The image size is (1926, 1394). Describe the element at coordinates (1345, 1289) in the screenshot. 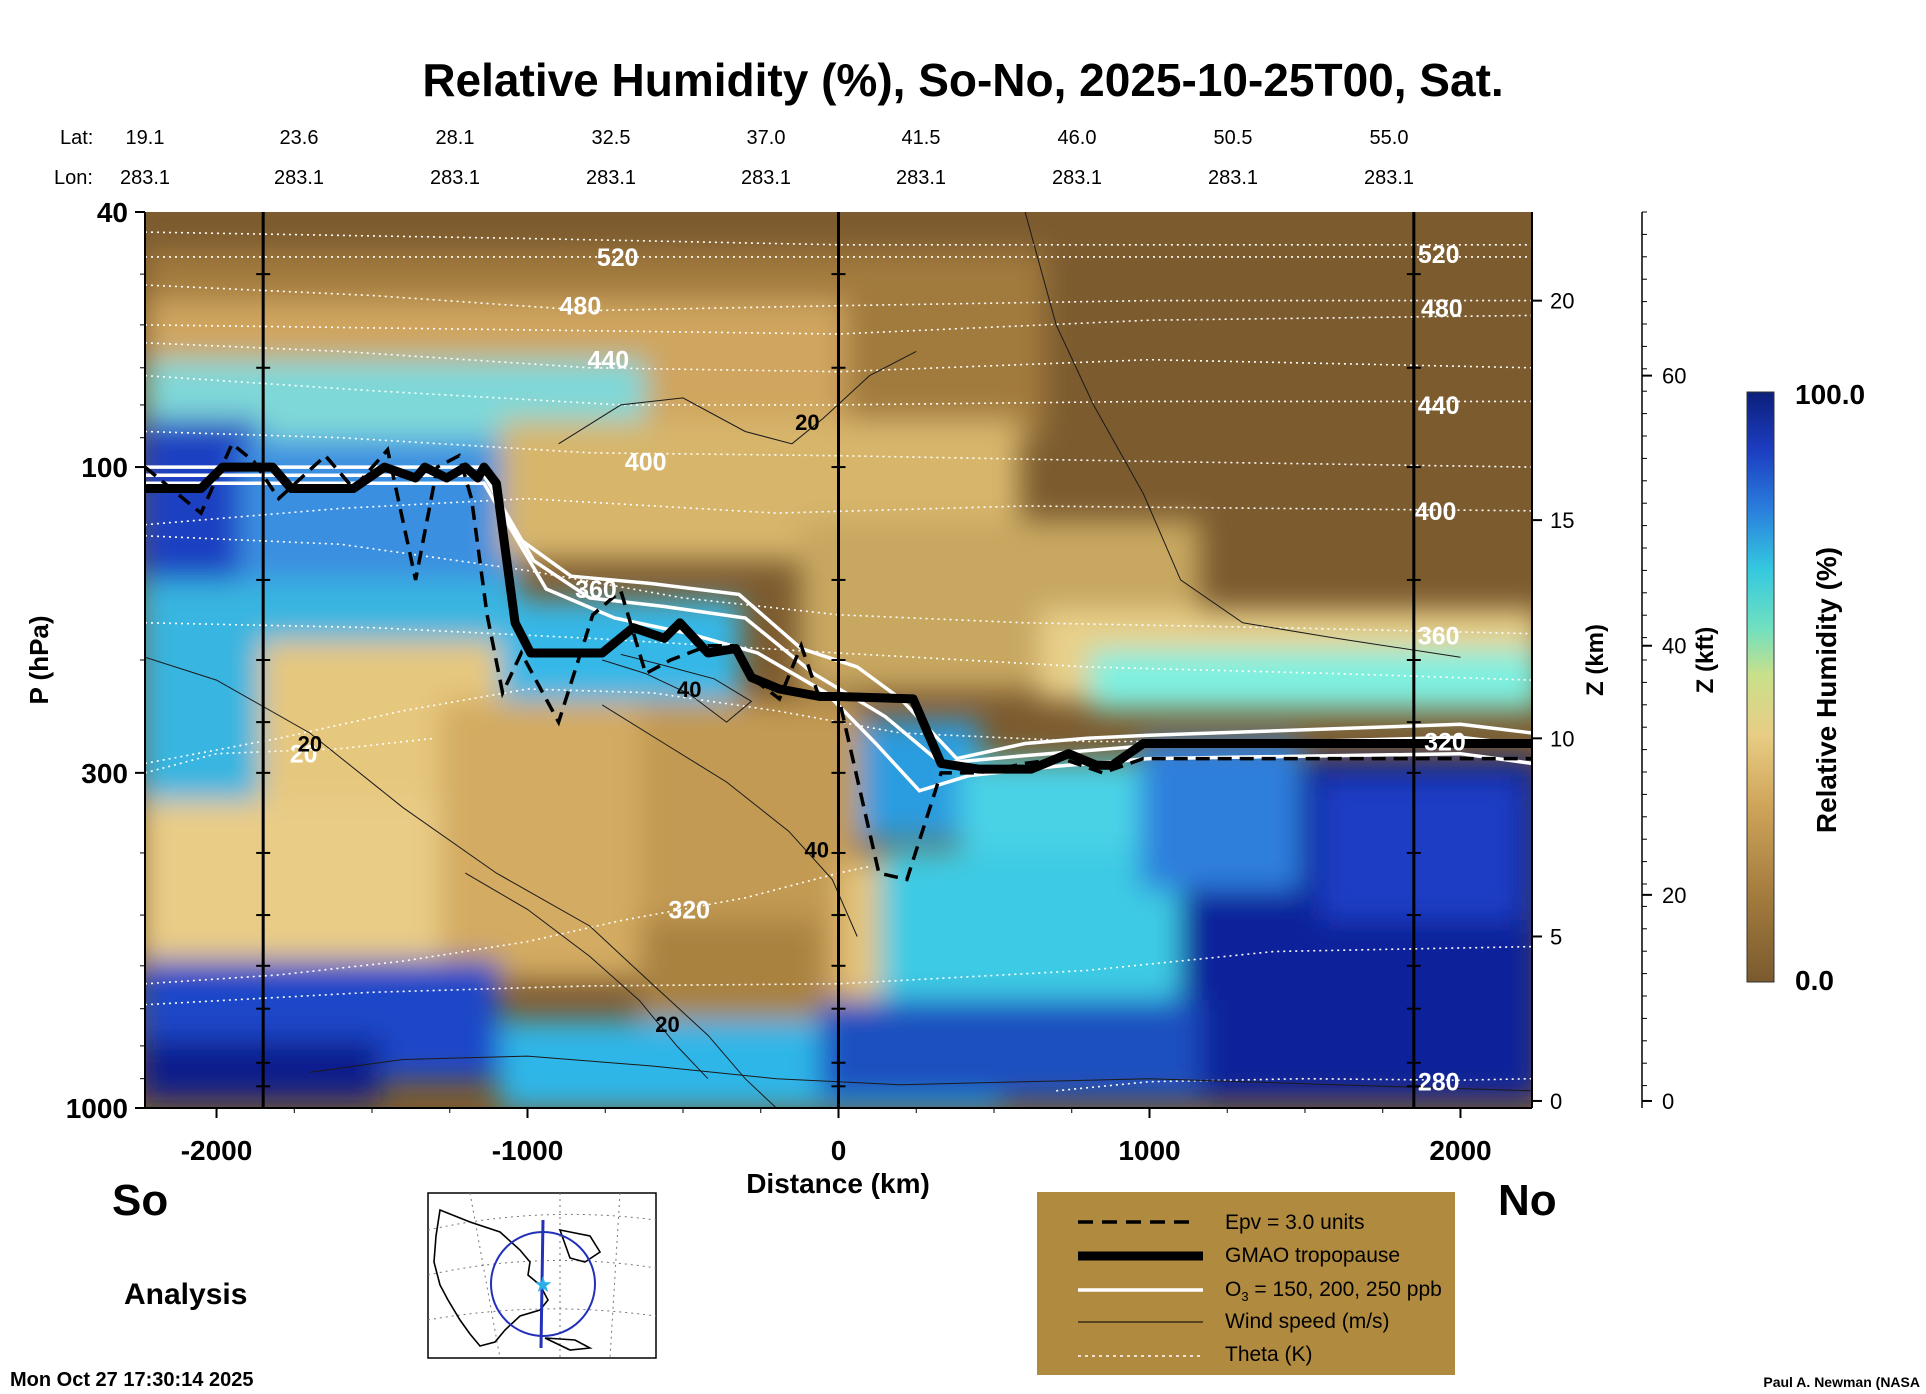

I see `legend-ozone-suffix: = 150, 200, 250 ppb` at that location.